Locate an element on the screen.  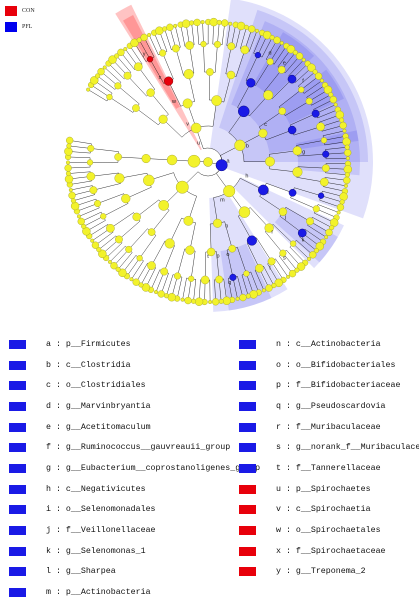
legend-item-f: f : g__Ruminococcus__gauvreauii_group is located at coordinates (134, 447).